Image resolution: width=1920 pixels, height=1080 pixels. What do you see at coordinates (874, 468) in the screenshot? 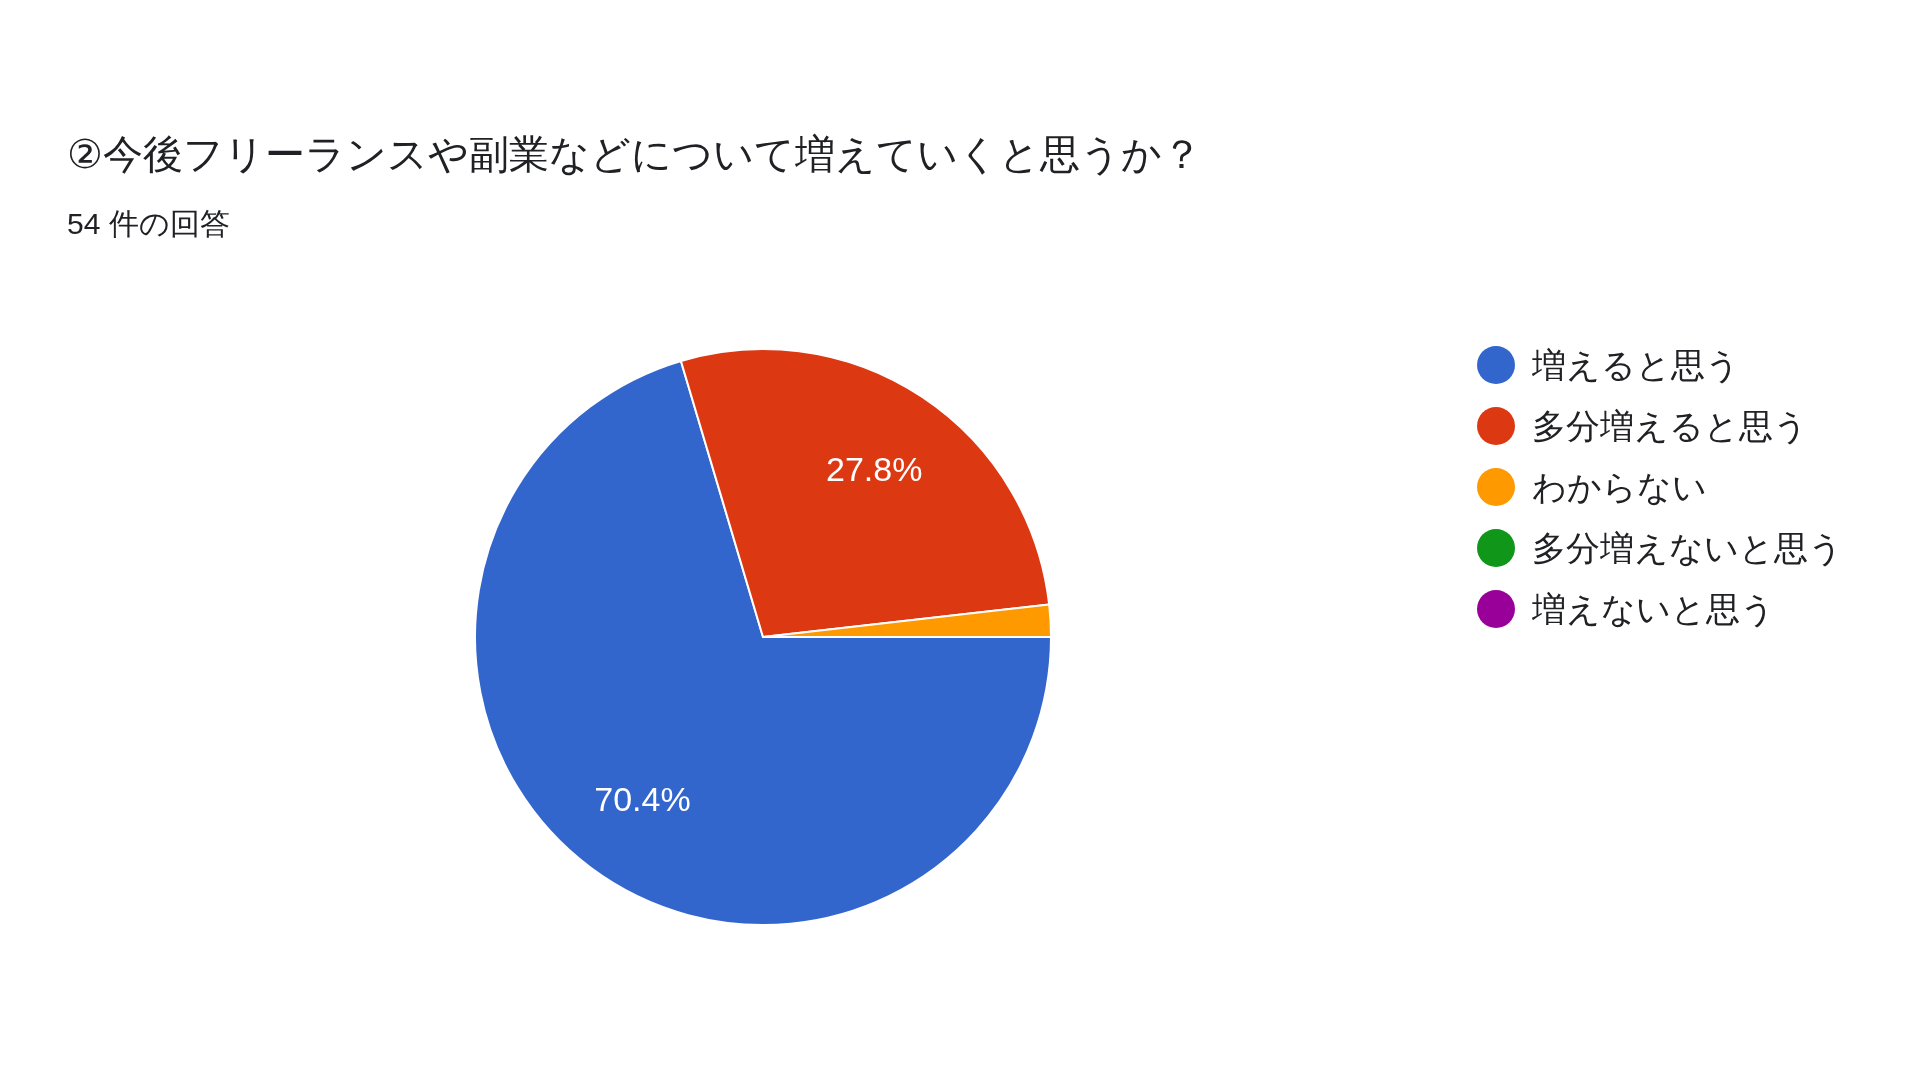
I see `data-label: 27.8%` at bounding box center [874, 468].